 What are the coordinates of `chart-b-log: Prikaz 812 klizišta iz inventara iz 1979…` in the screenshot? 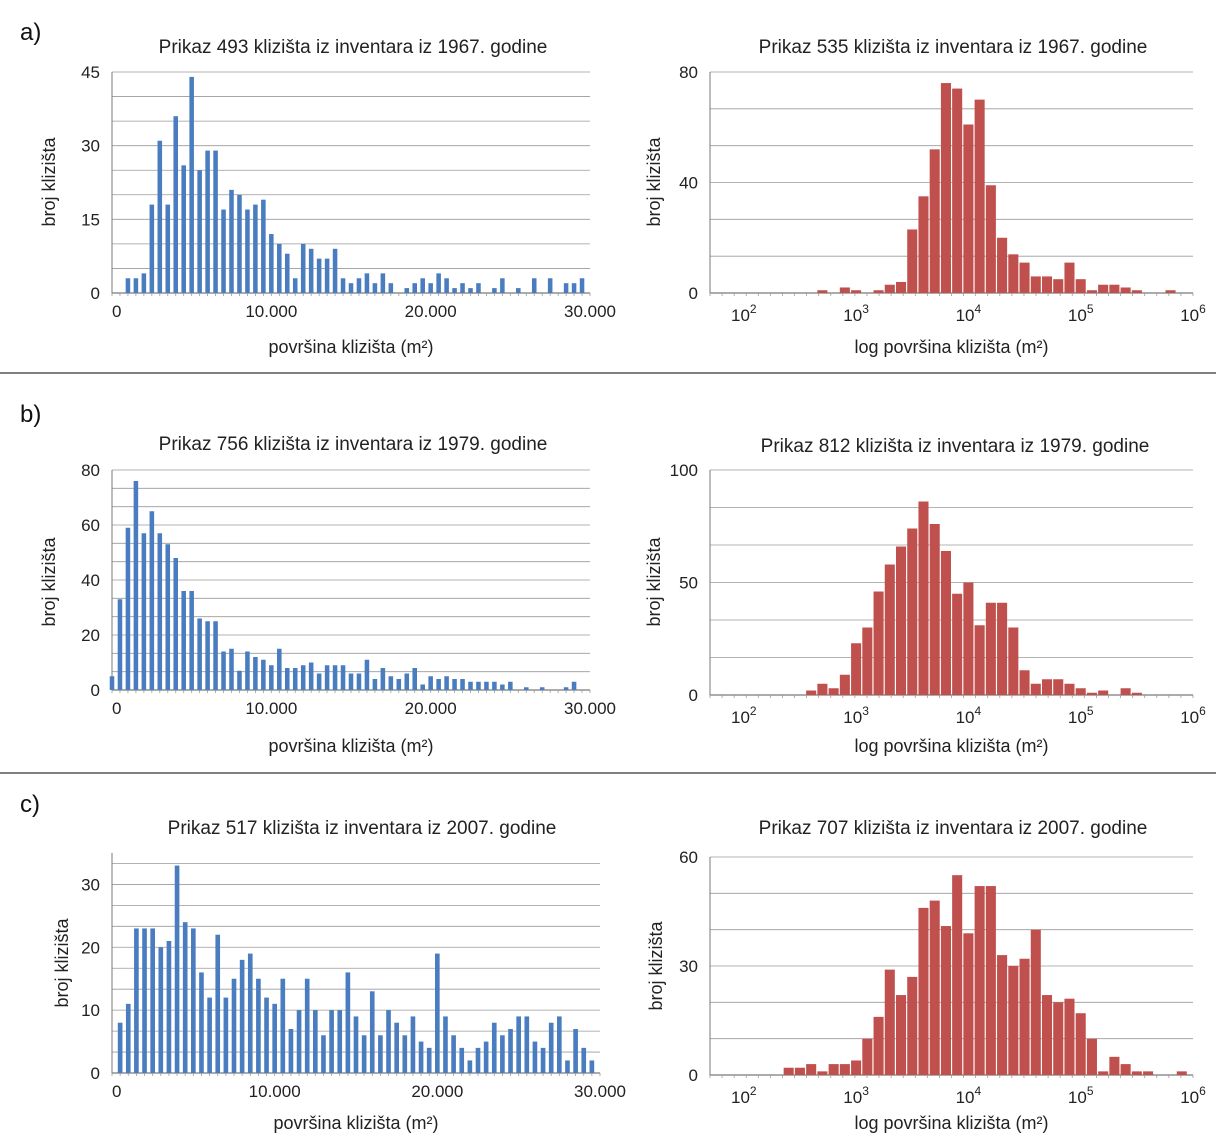 It's located at (925, 596).